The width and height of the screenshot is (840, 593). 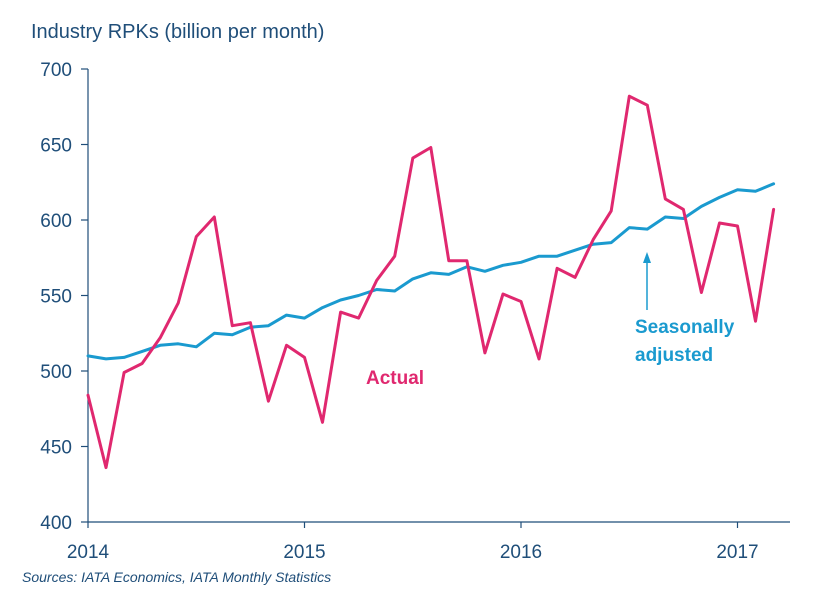 What do you see at coordinates (413, 542) in the screenshot?
I see `x-ticks: 2014 2015 2016 2017` at bounding box center [413, 542].